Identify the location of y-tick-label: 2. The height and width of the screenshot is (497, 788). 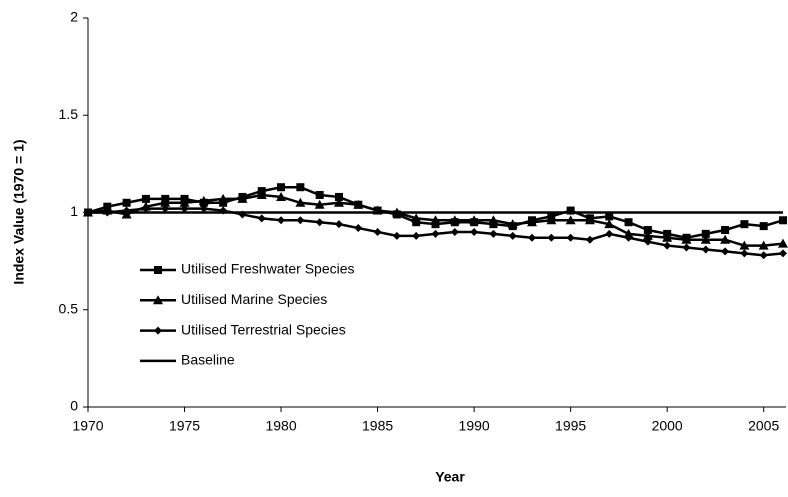
(74, 17).